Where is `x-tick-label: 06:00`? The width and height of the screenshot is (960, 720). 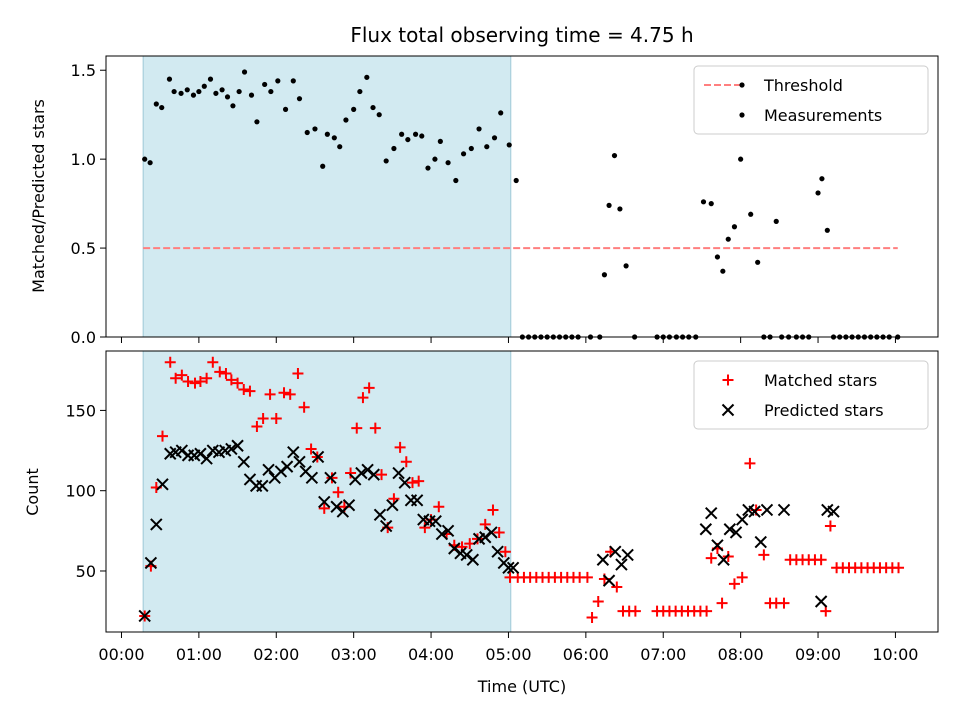 x-tick-label: 06:00 is located at coordinates (586, 654).